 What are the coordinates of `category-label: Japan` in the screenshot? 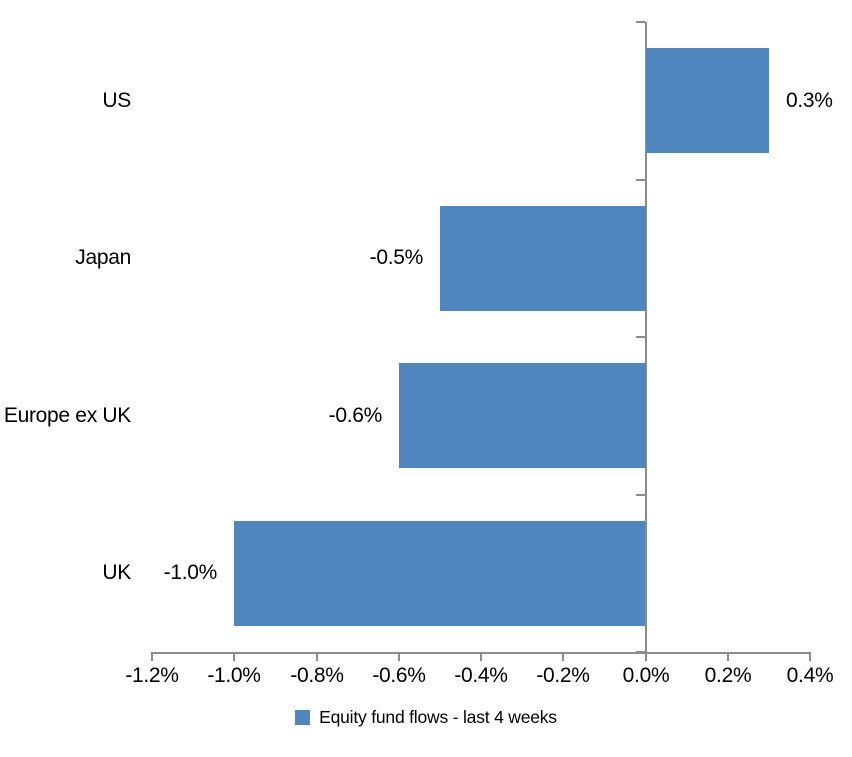 It's located at (103, 257).